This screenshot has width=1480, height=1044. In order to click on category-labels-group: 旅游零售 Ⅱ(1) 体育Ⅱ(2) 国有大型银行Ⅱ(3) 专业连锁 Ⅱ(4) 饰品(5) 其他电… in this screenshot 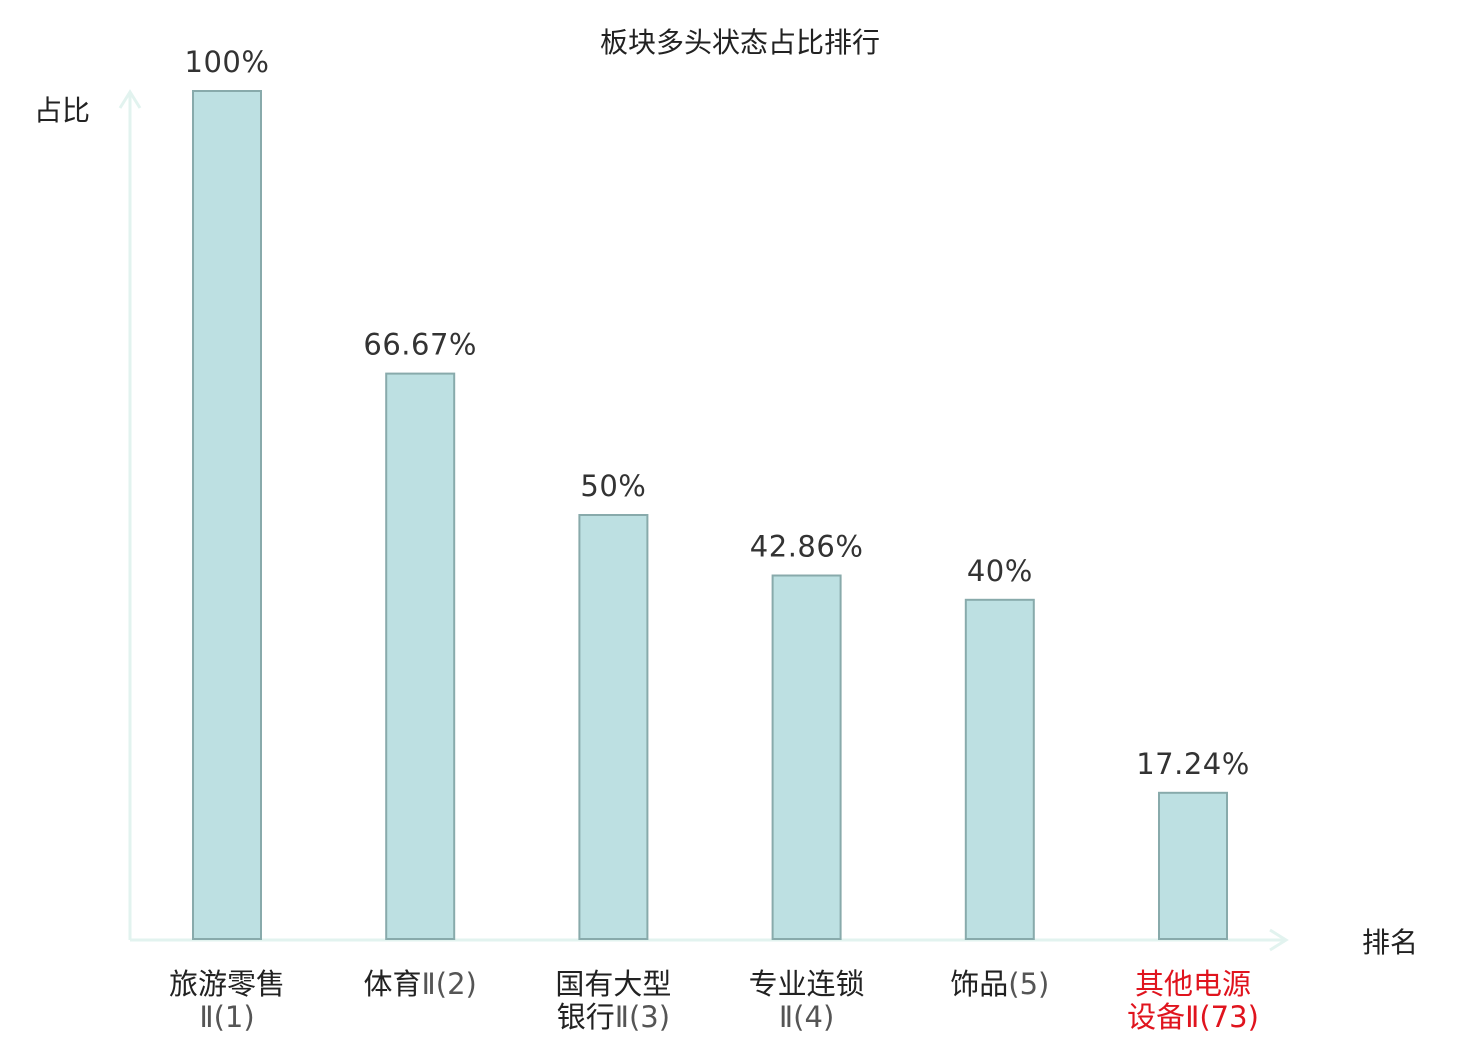, I will do `click(714, 1000)`.